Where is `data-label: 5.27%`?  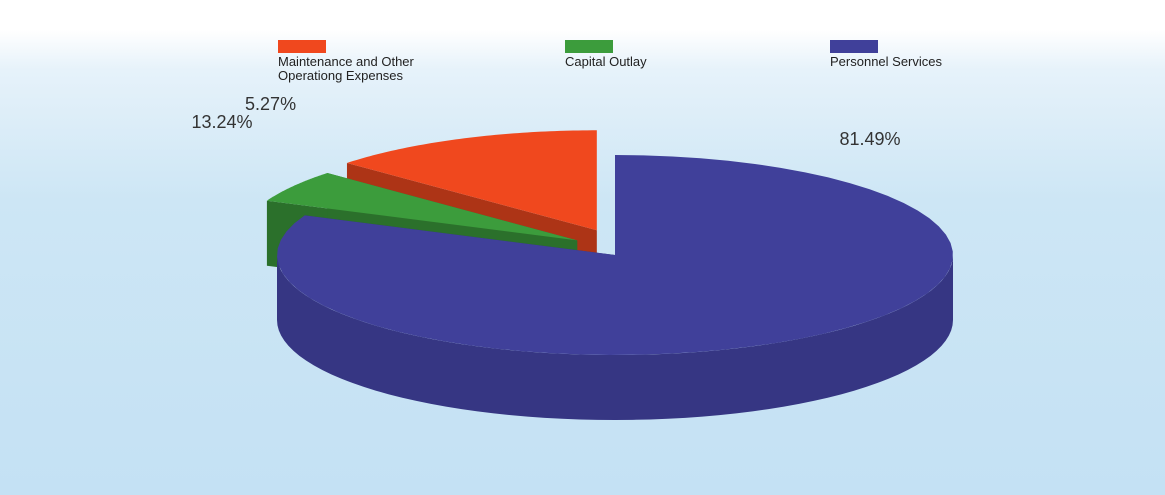 data-label: 5.27% is located at coordinates (270, 104).